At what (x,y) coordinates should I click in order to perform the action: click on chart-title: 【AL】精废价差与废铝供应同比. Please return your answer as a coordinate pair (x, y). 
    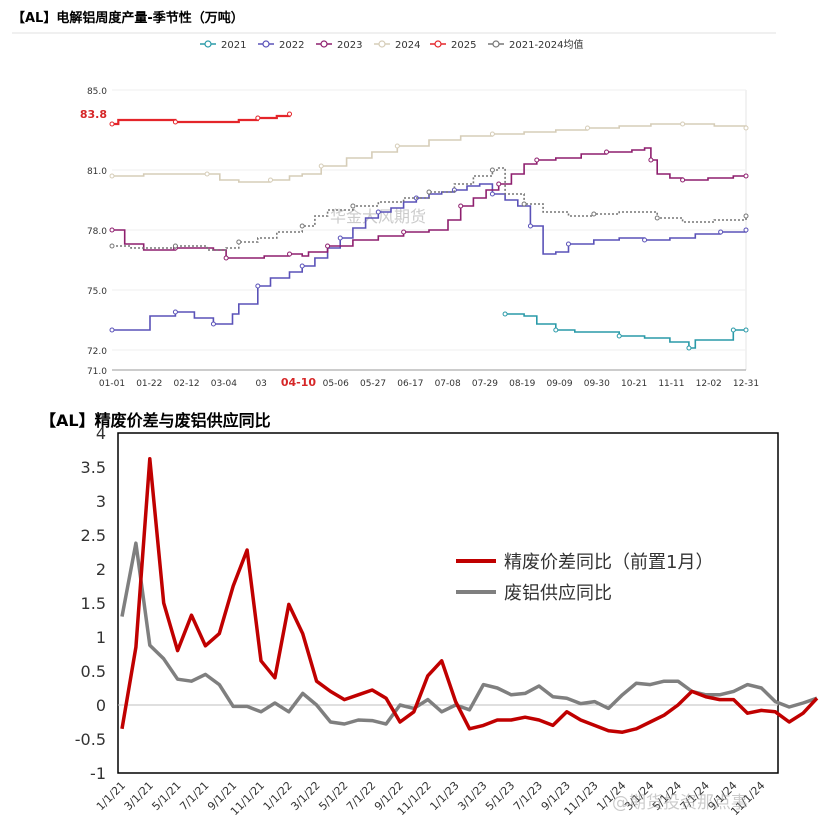
    Looking at the image, I should click on (155, 420).